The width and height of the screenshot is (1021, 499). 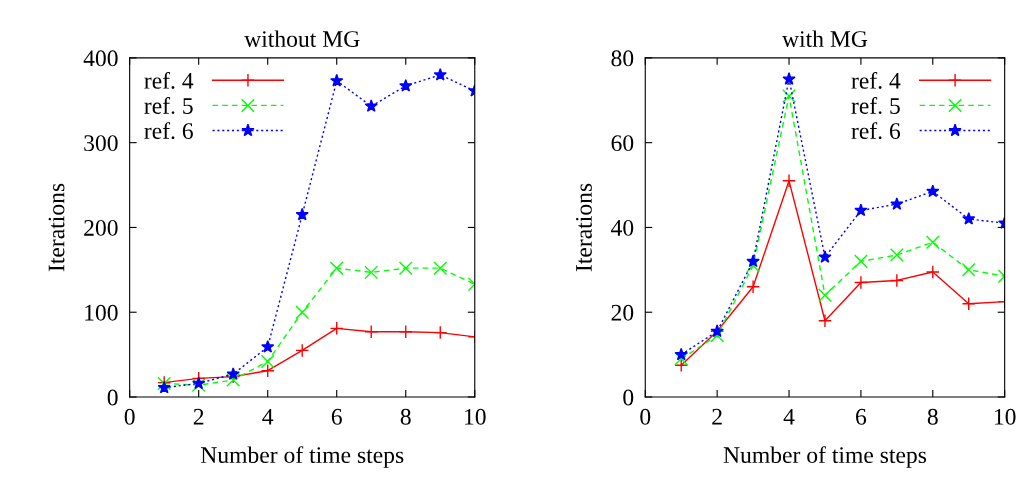 I want to click on chart-title: without MG, so click(x=302, y=39).